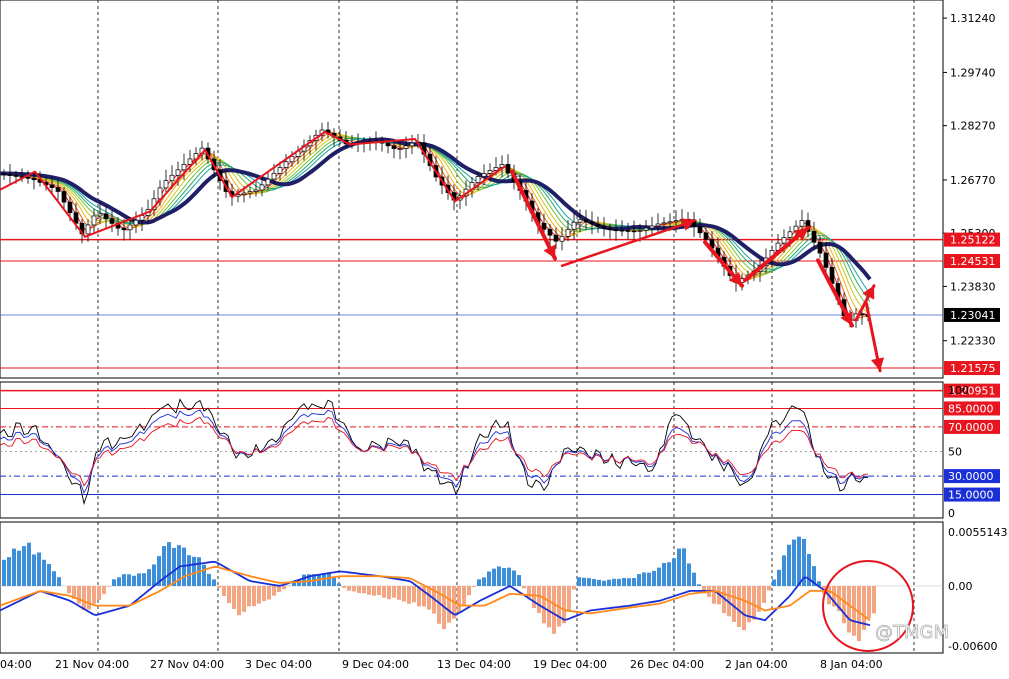 The image size is (1009, 679). I want to click on price-tick-label: 1.23830, so click(973, 286).